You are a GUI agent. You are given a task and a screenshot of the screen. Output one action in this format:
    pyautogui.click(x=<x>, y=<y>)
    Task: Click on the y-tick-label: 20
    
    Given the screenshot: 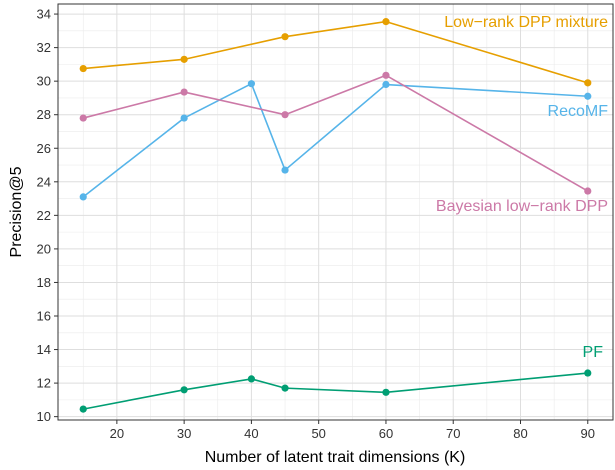 What is the action you would take?
    pyautogui.click(x=44, y=248)
    